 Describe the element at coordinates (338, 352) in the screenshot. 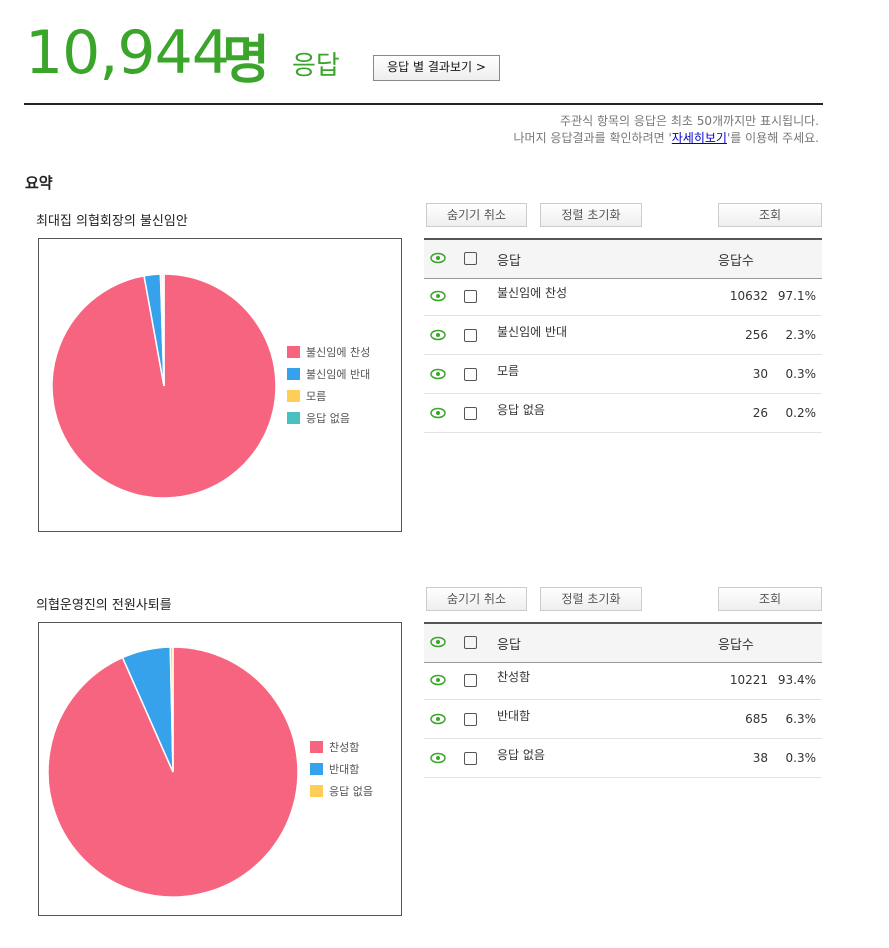

I see `legend-label: 불신임에 찬성` at that location.